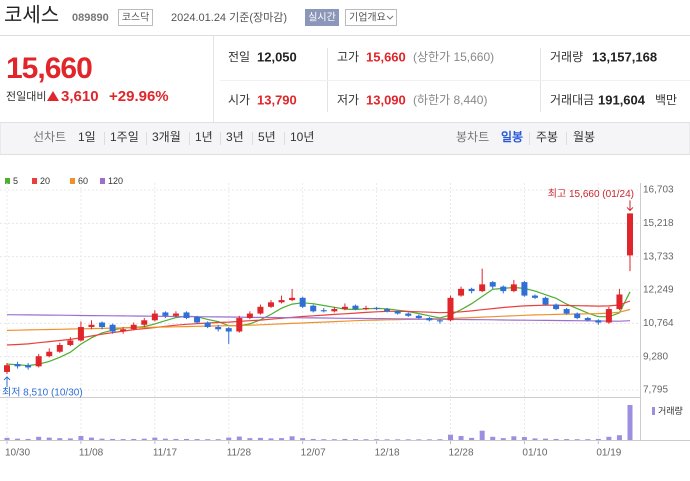  I want to click on realtime: 실시간, so click(322, 18).